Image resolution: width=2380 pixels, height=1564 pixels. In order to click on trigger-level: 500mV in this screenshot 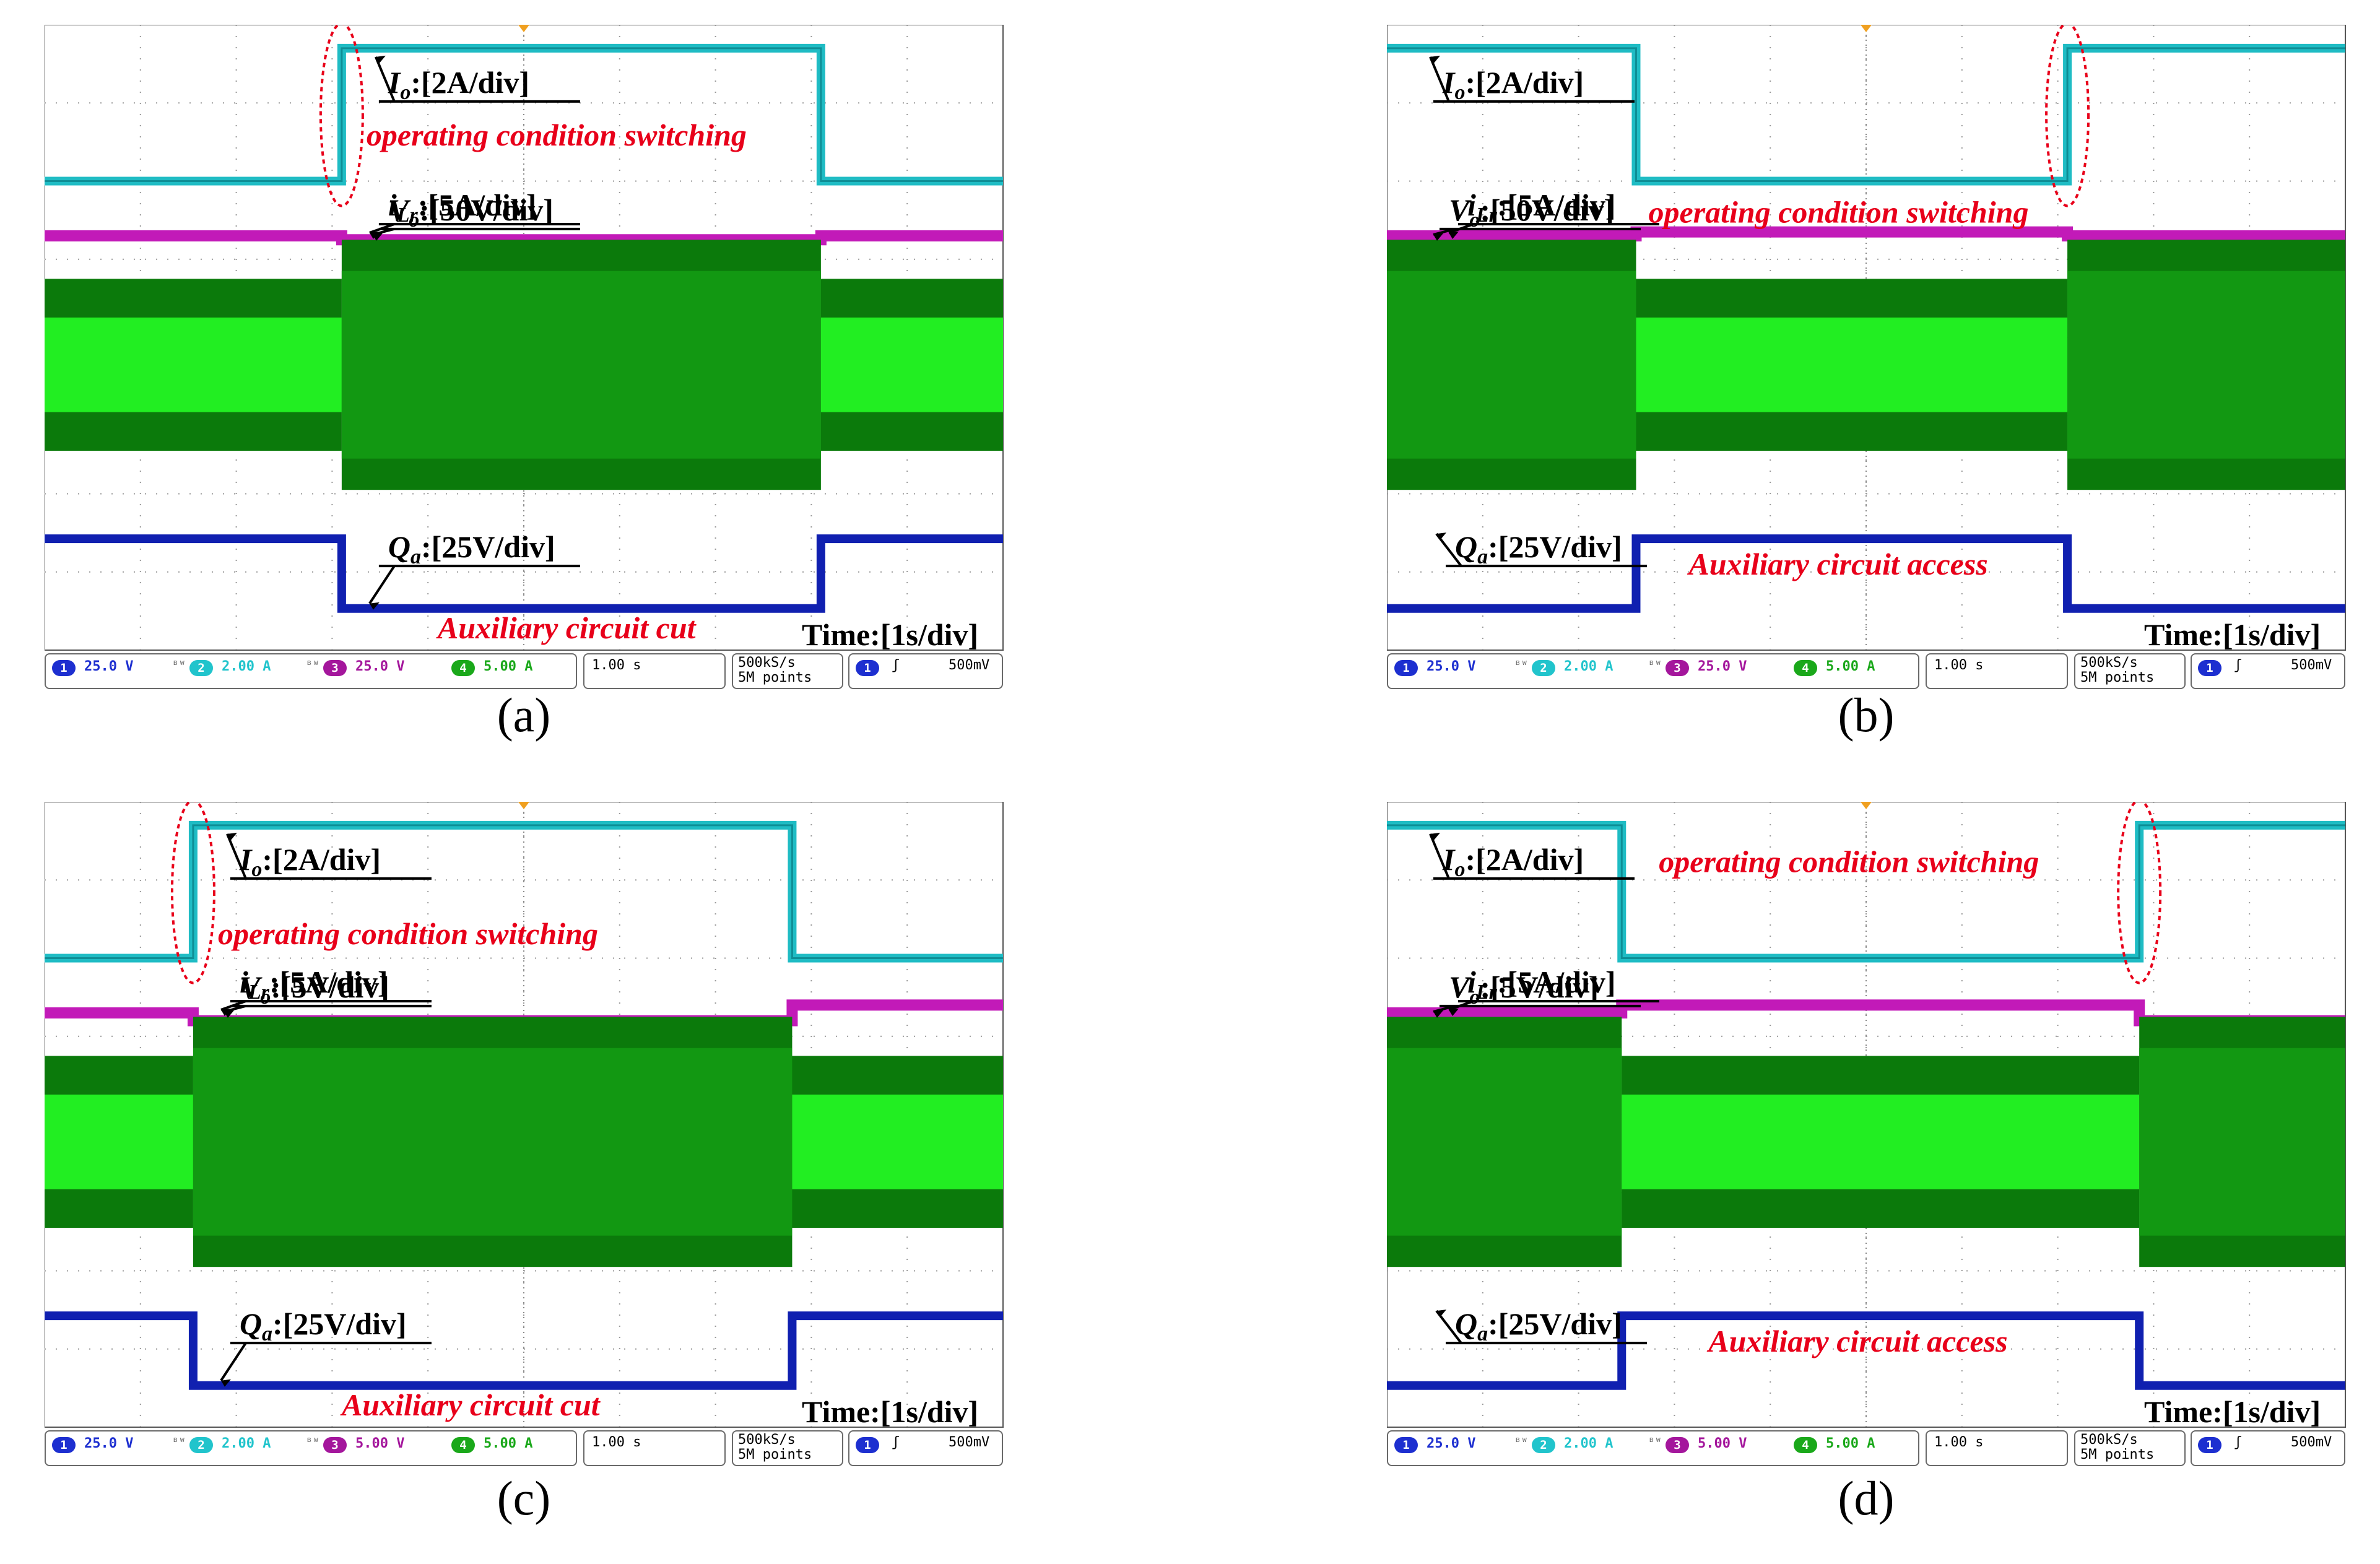, I will do `click(2311, 665)`.